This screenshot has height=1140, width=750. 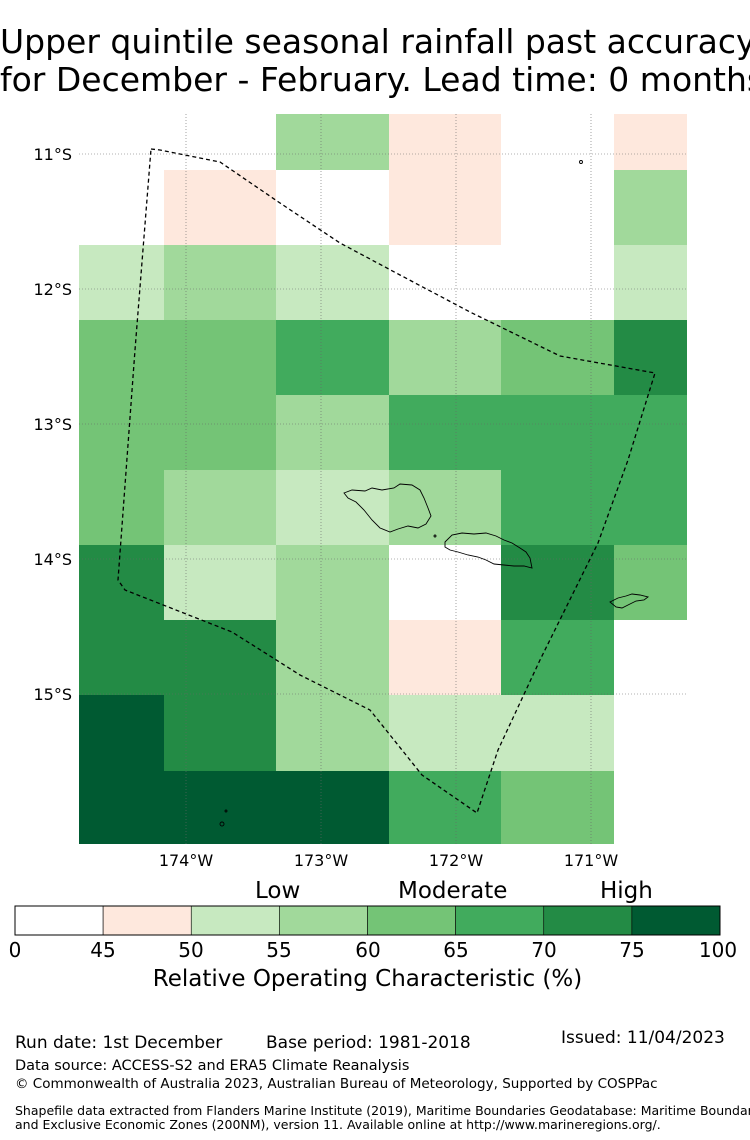 I want to click on colorbar-category-moderate: Moderate, so click(x=453, y=891).